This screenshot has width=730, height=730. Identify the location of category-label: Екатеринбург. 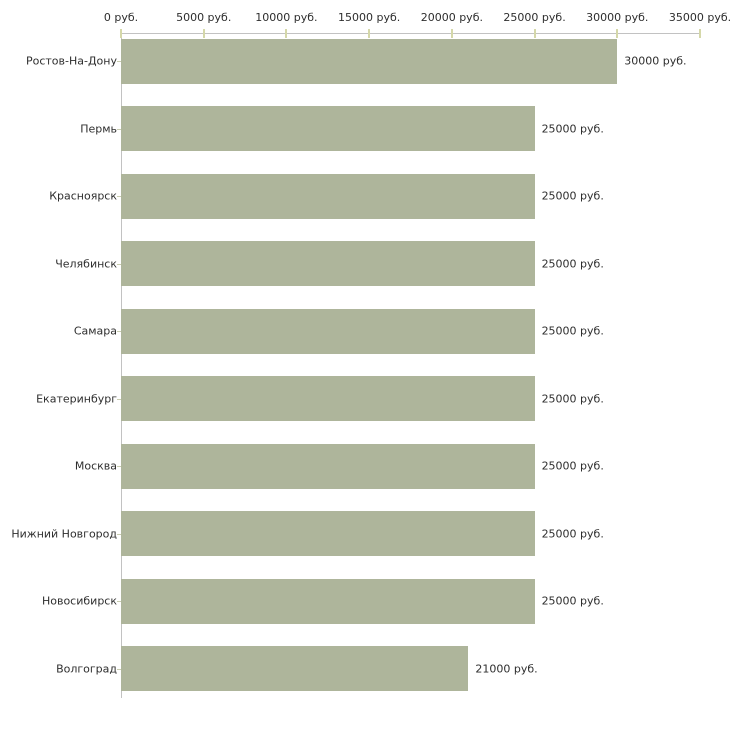
(76, 398).